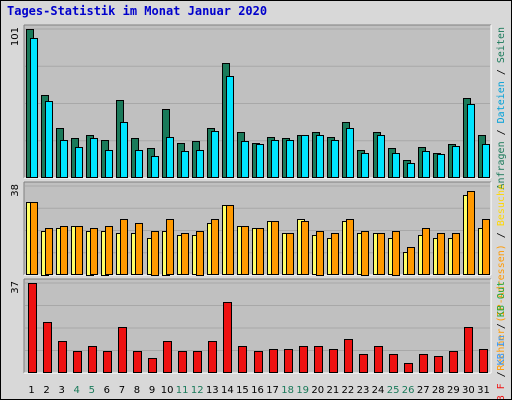  I want to click on legend-top: Anfragen / Dateien / Seiten, so click(501, 108).